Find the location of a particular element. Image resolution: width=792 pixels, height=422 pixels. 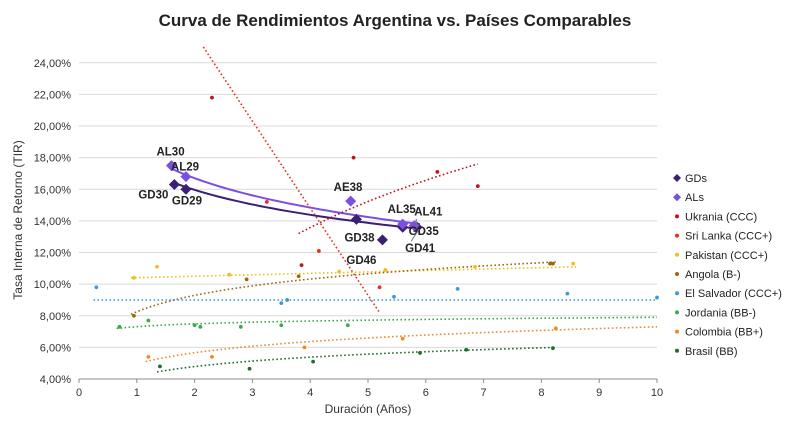

y-tick-label: 4,00% is located at coordinates (55, 380).